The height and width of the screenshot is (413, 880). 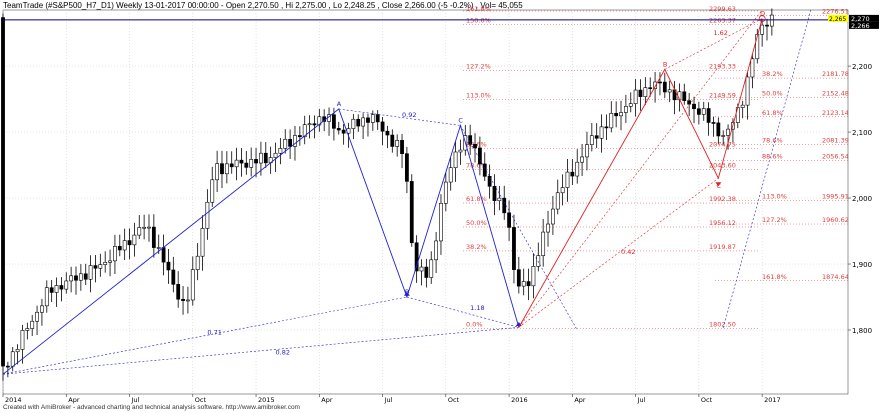 What do you see at coordinates (774, 220) in the screenshot?
I see `fib-right-label: 127.2%` at bounding box center [774, 220].